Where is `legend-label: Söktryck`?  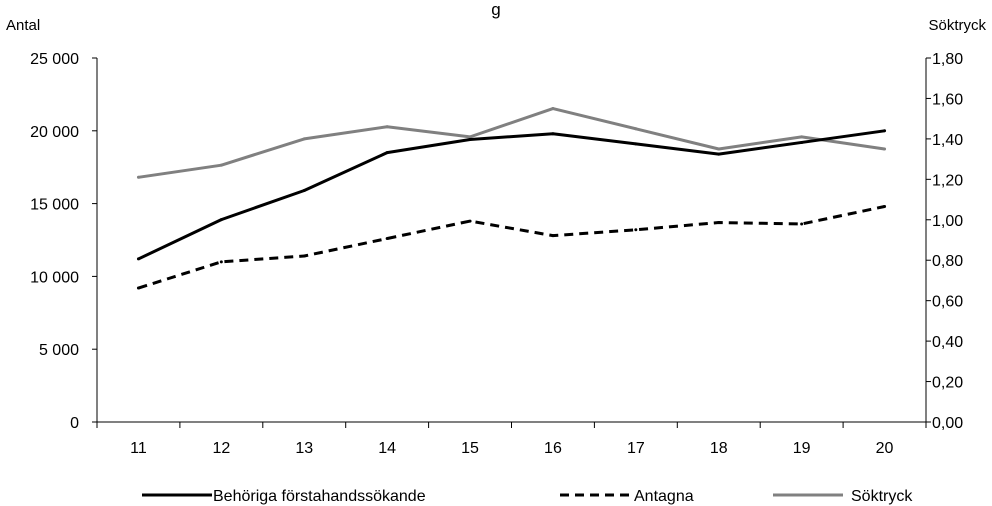 legend-label: Söktryck is located at coordinates (882, 496).